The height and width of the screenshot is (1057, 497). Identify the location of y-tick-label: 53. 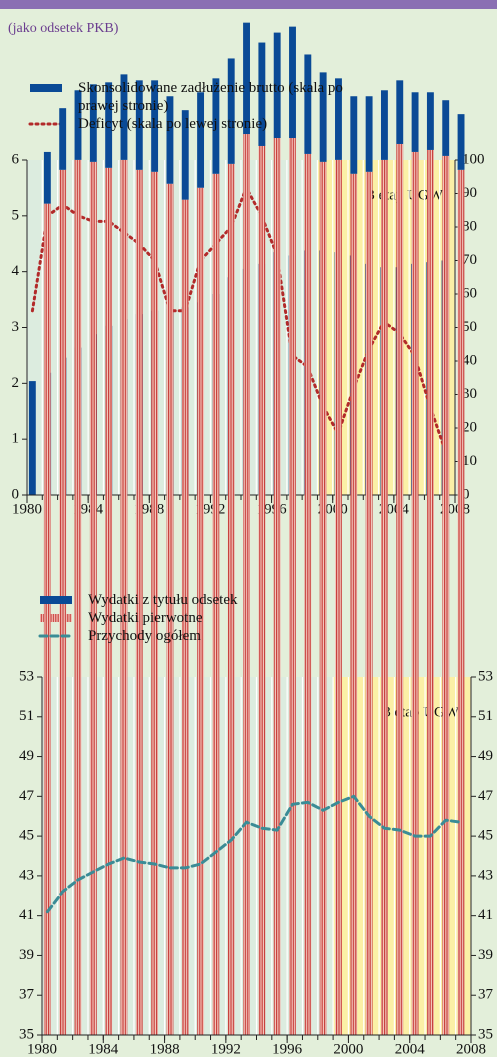
(26, 676).